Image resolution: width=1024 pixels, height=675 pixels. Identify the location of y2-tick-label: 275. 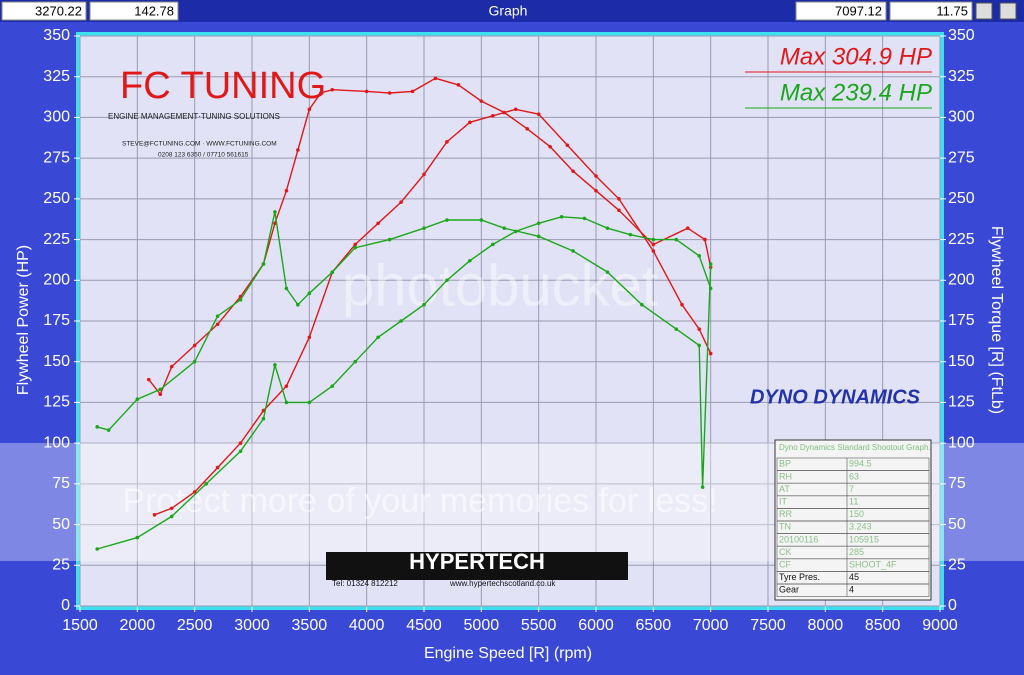
(961, 157).